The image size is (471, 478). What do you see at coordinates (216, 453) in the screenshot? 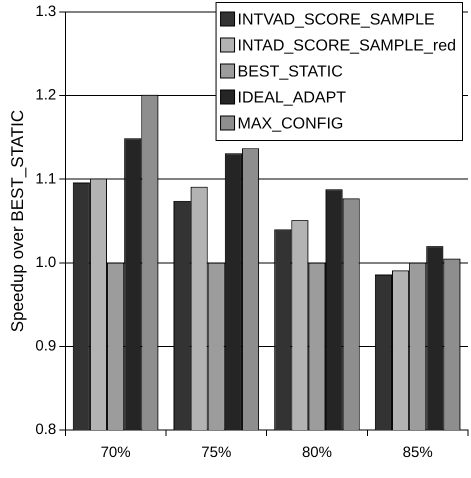
I see `x-tick-label: 75%` at bounding box center [216, 453].